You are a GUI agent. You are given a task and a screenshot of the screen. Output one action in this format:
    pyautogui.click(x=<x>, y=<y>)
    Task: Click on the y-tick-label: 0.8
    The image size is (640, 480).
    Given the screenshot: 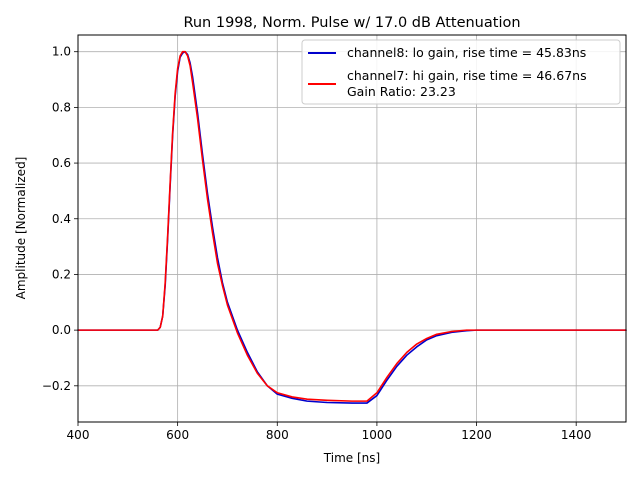 What is the action you would take?
    pyautogui.click(x=61, y=107)
    